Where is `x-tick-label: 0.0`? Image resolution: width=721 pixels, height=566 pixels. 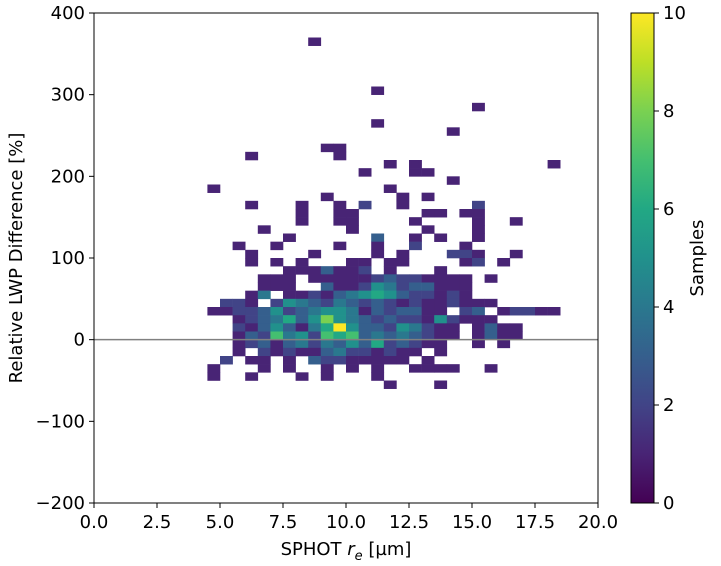 x-tick-label: 0.0 is located at coordinates (94, 522).